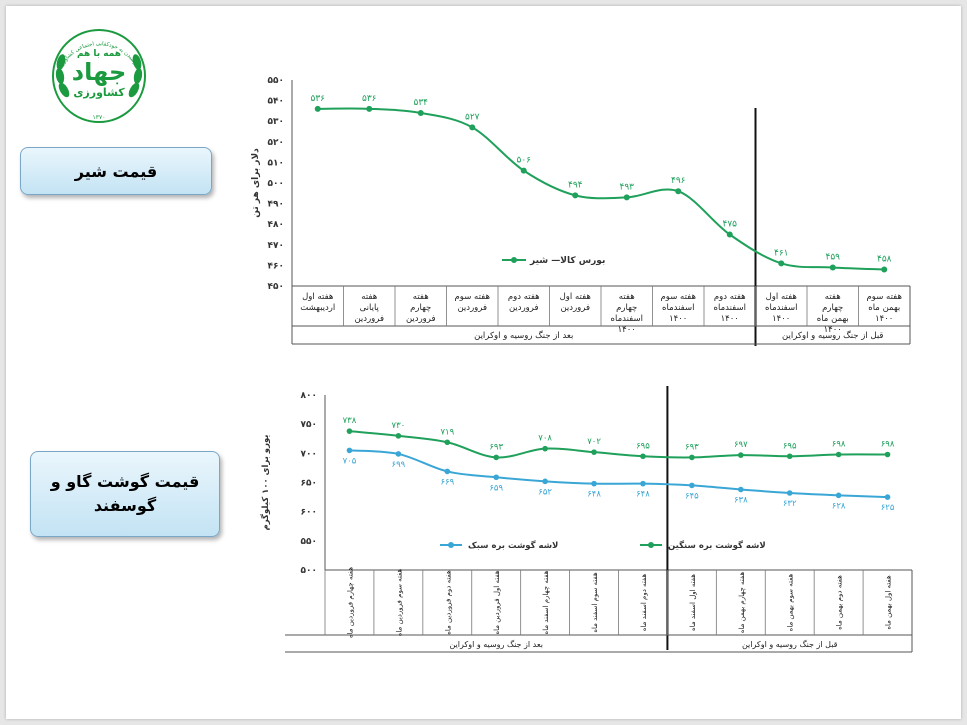 Image resolution: width=967 pixels, height=725 pixels. Describe the element at coordinates (693, 602) in the screenshot. I see `x-category-label: هفته اول اسفند ماه` at that location.